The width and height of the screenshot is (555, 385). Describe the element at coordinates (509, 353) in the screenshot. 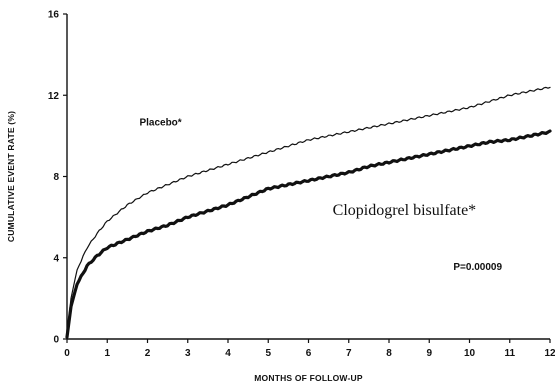

I see `x-tick-label: 11` at that location.